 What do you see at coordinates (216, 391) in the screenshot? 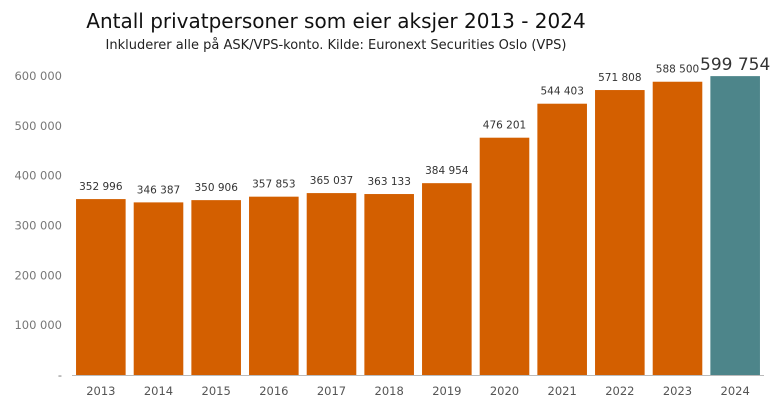
I see `x-tick-label-2015: 2015` at bounding box center [216, 391].